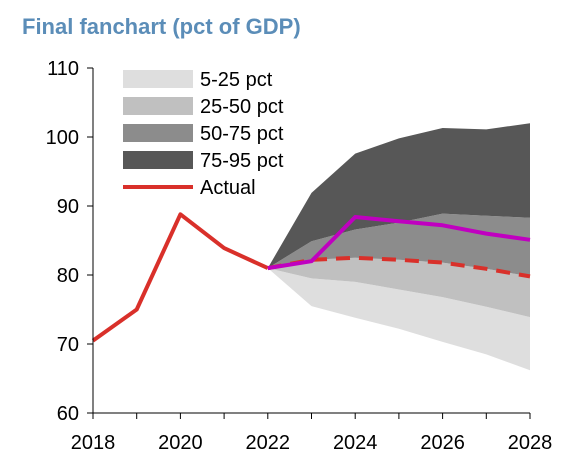 This screenshot has height=470, width=576. What do you see at coordinates (62, 138) in the screenshot?
I see `y-tick-label: 100` at bounding box center [62, 138].